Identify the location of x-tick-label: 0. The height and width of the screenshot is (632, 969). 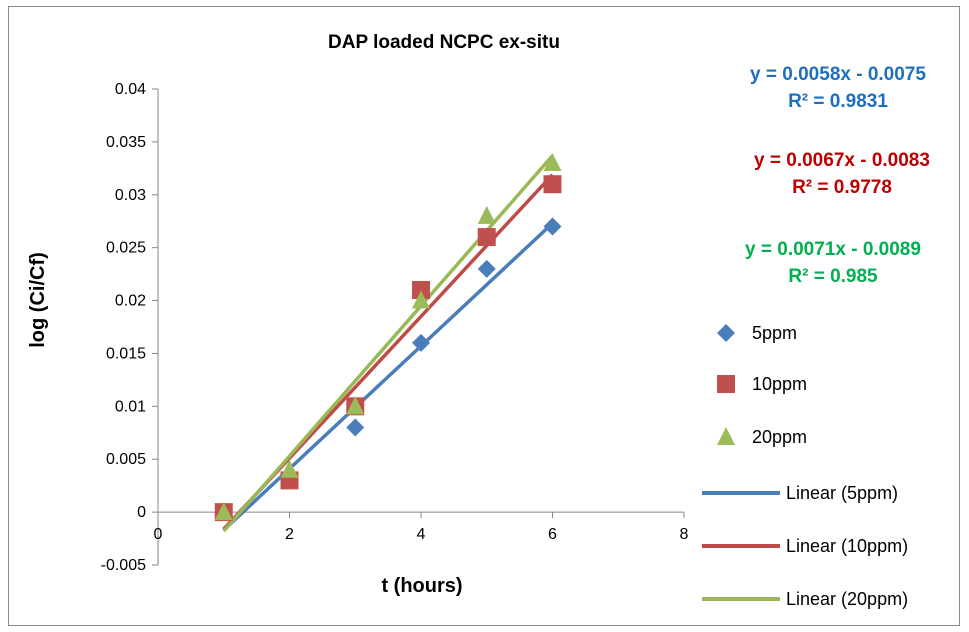
(158, 534).